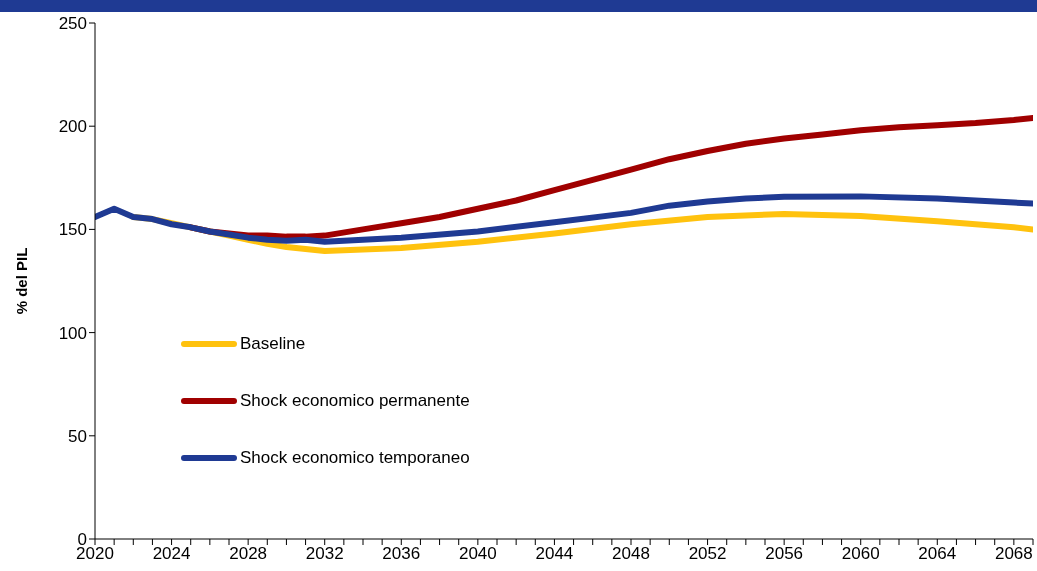  I want to click on x-tick-label: 2056, so click(784, 554).